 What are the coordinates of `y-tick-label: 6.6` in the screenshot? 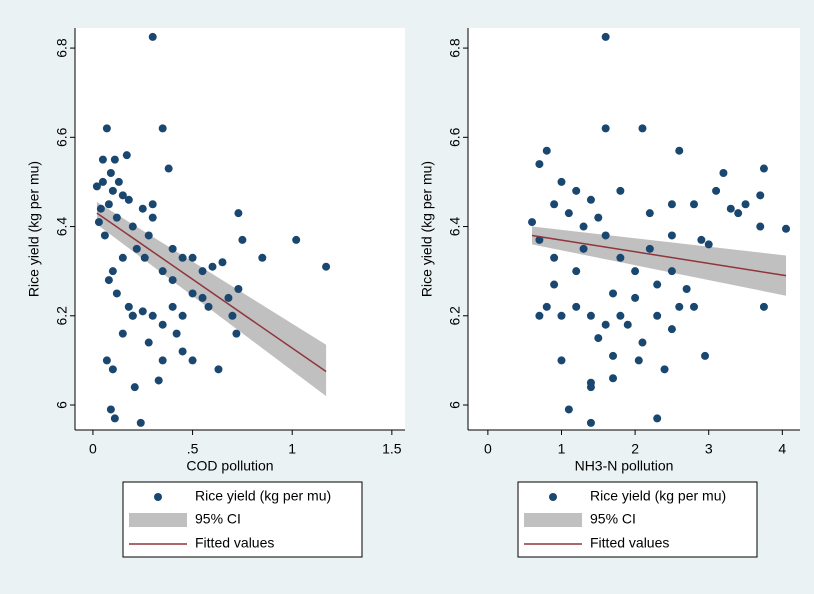 It's located at (455, 137).